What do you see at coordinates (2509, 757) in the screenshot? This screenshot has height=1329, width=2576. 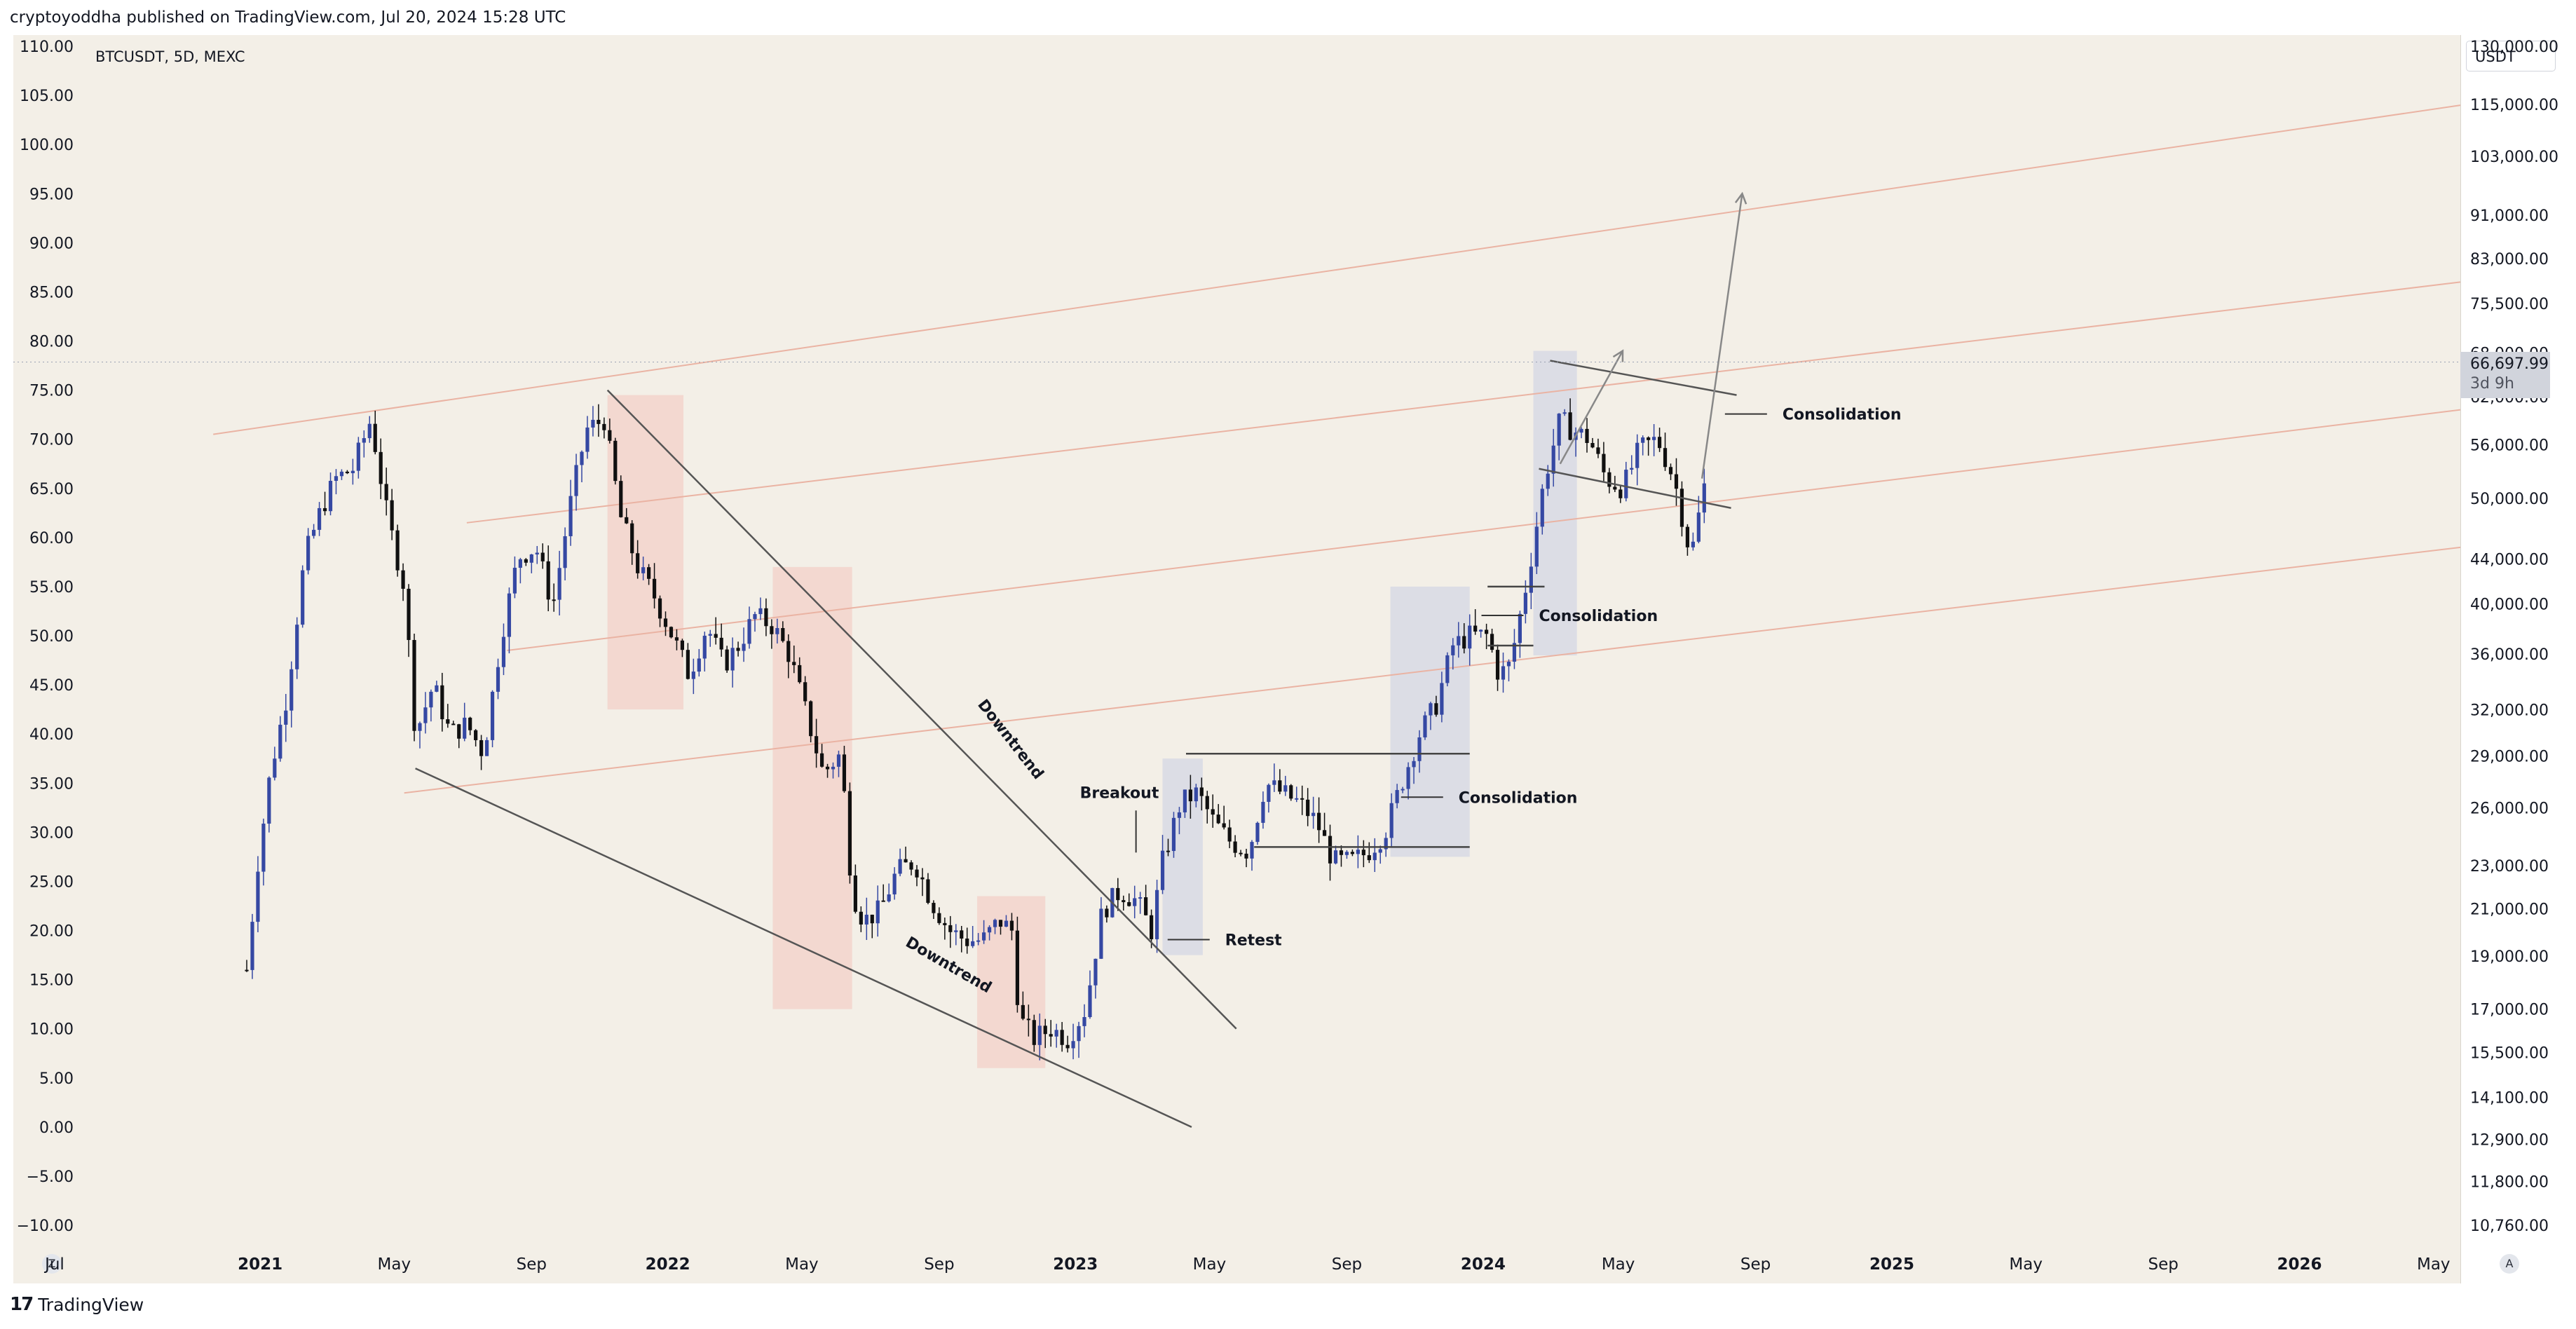 I see `right-axis-tick: 29,000.00` at bounding box center [2509, 757].